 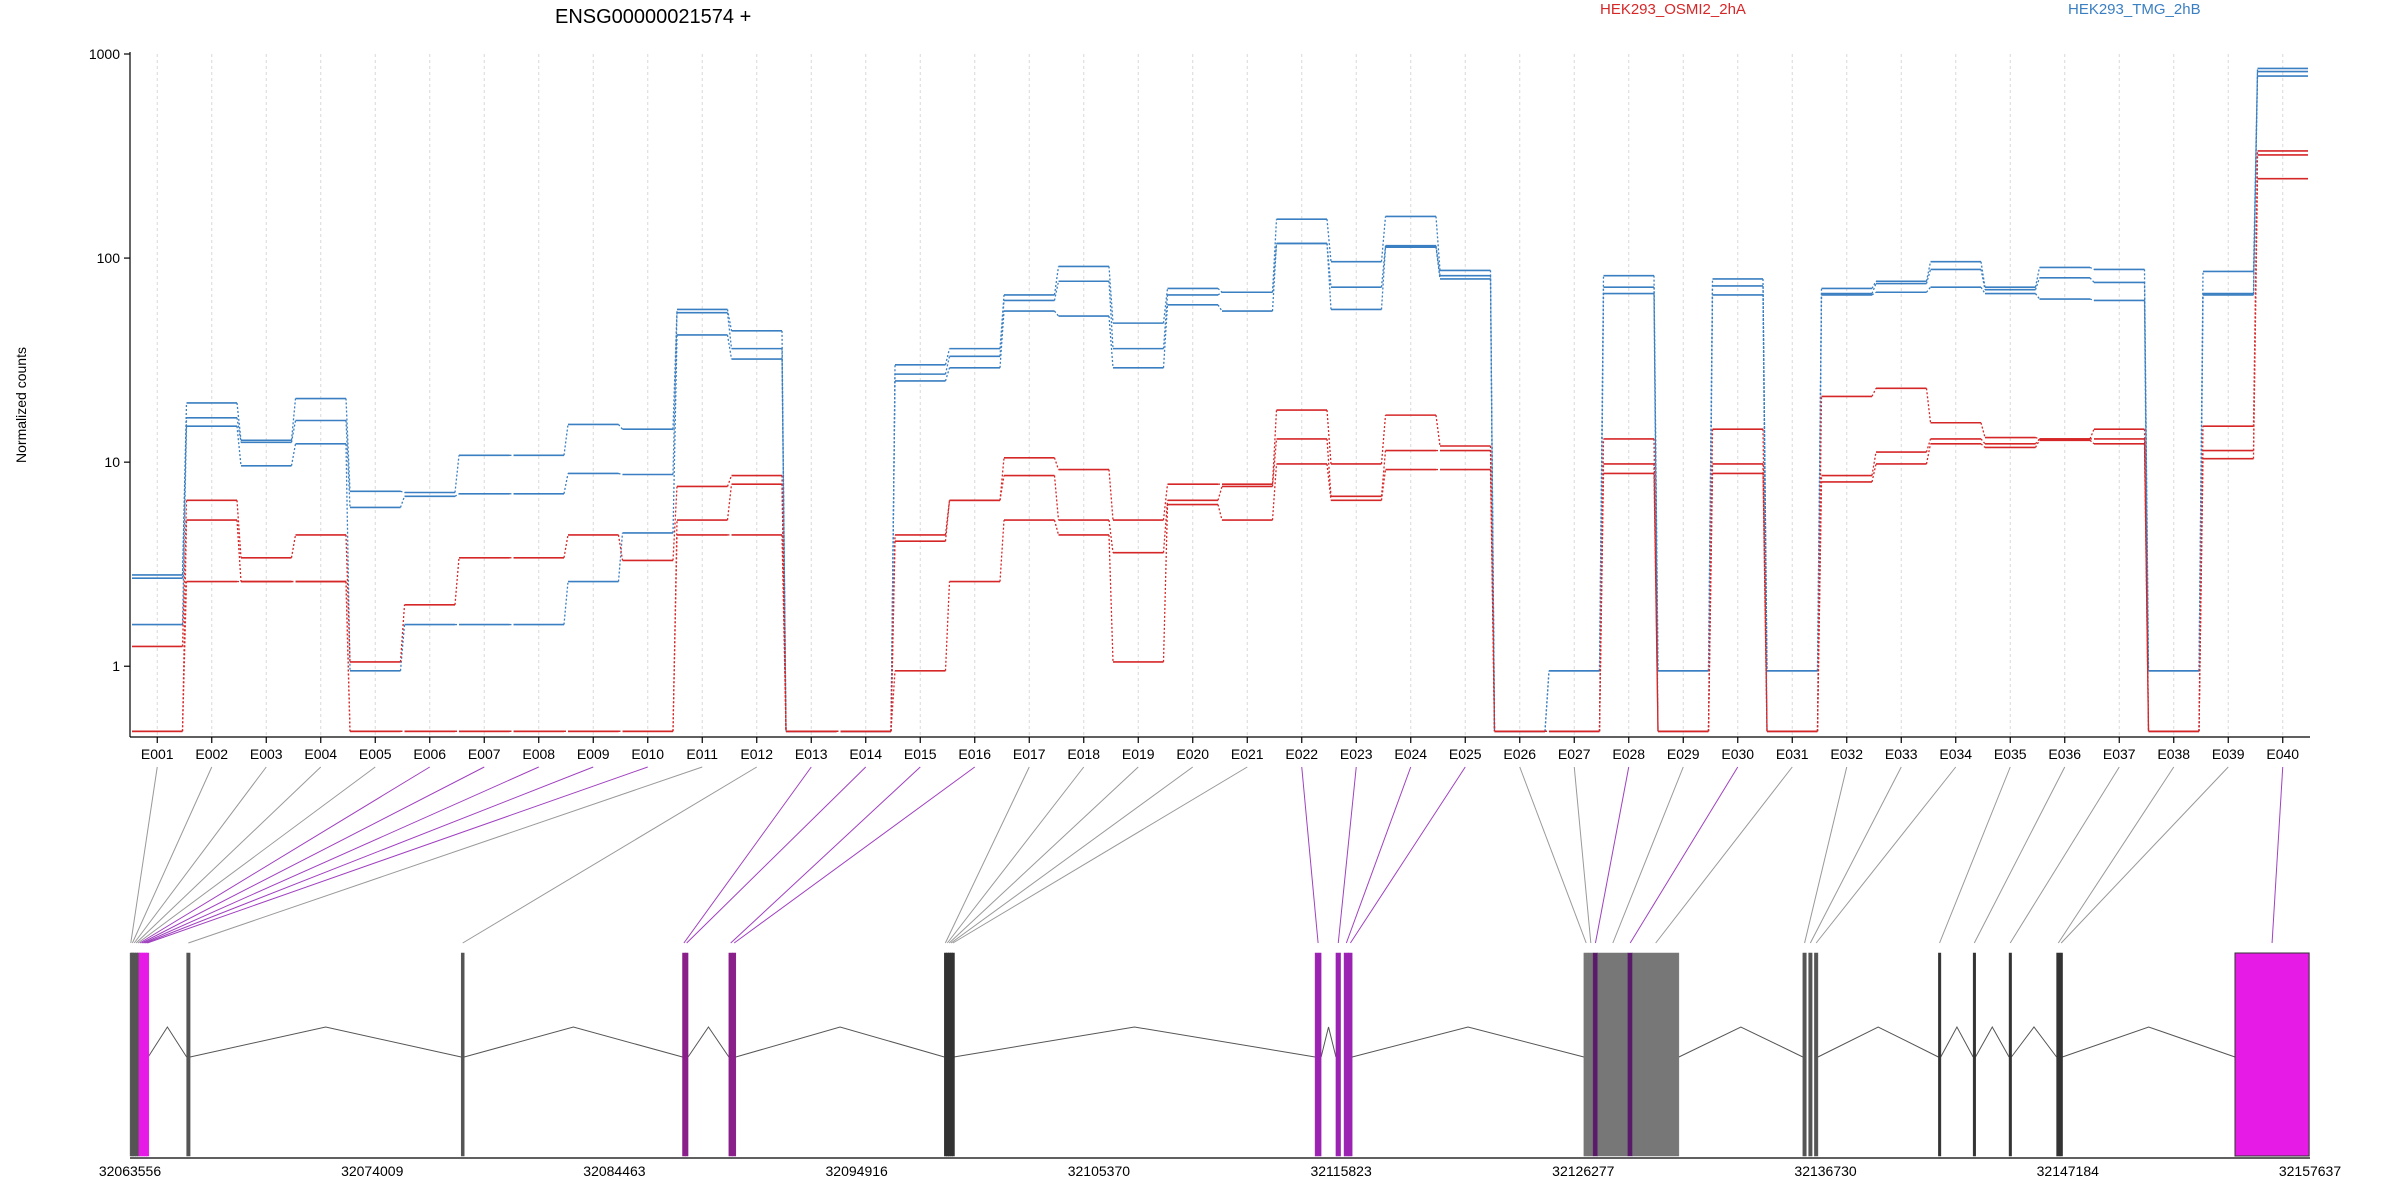 I want to click on link-E037, so click(x=2064, y=855).